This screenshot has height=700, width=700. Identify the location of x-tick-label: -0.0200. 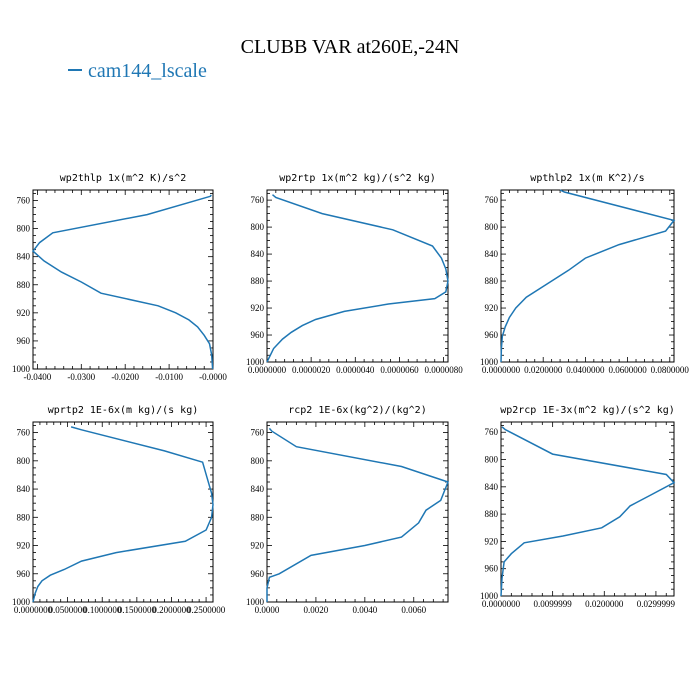
(125, 377).